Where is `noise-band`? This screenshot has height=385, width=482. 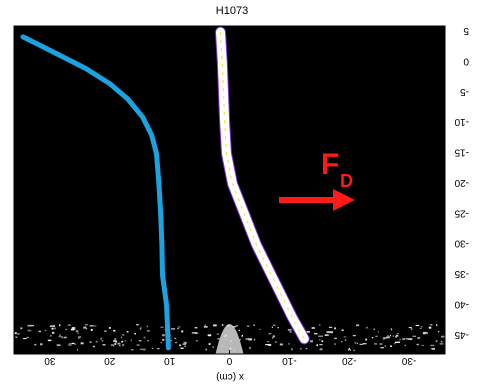 noise-band is located at coordinates (230, 339).